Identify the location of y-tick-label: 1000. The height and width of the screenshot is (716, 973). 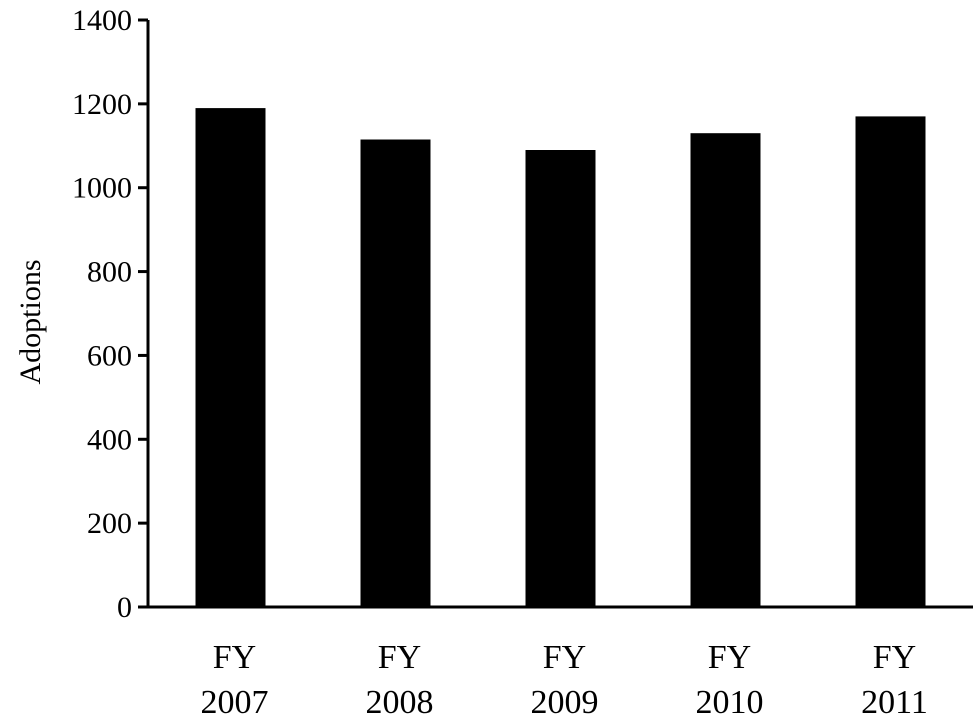
(102, 188).